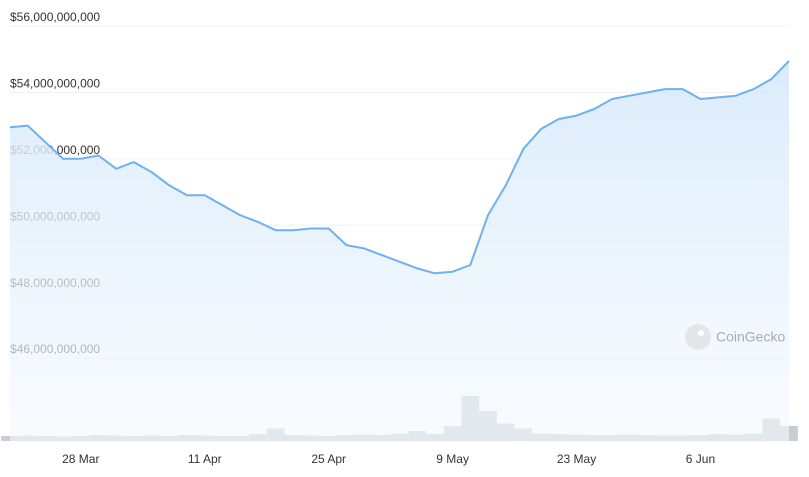 The width and height of the screenshot is (809, 477). What do you see at coordinates (750, 337) in the screenshot?
I see `watermark-text: CoinGecko` at bounding box center [750, 337].